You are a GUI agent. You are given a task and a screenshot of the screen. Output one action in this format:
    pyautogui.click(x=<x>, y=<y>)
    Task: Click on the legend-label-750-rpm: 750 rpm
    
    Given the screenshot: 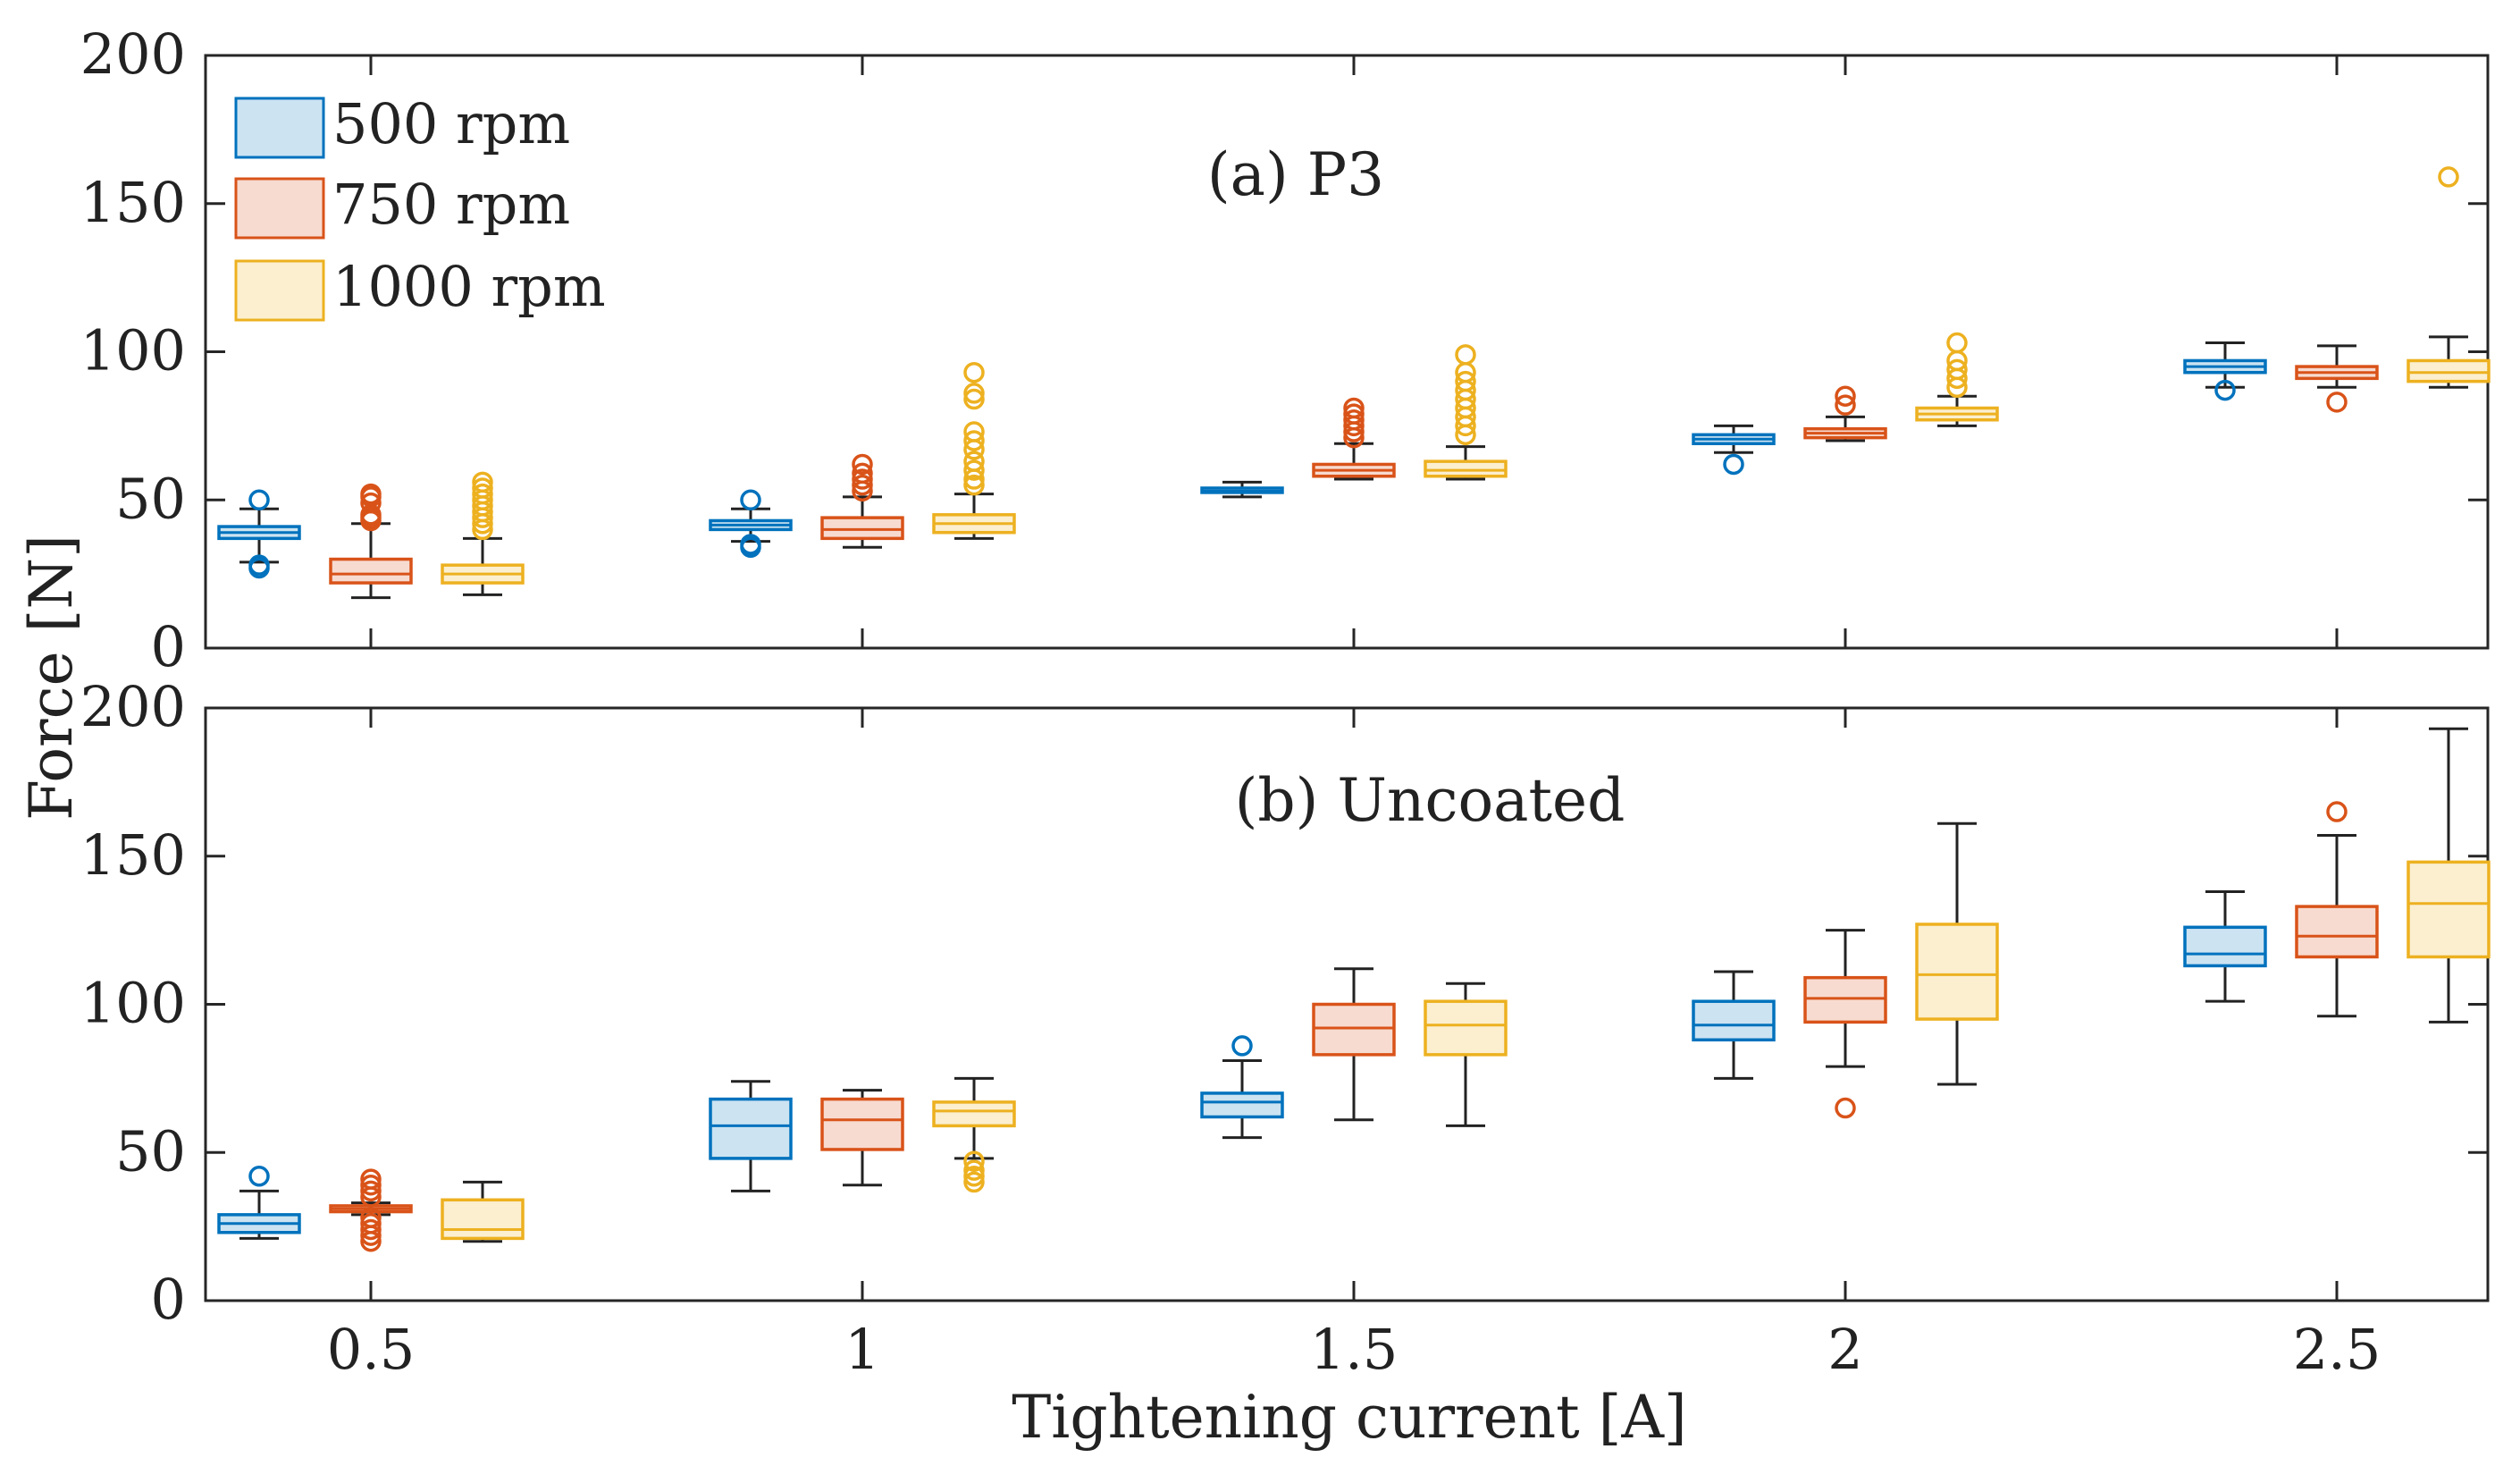 What is the action you would take?
    pyautogui.click(x=451, y=204)
    